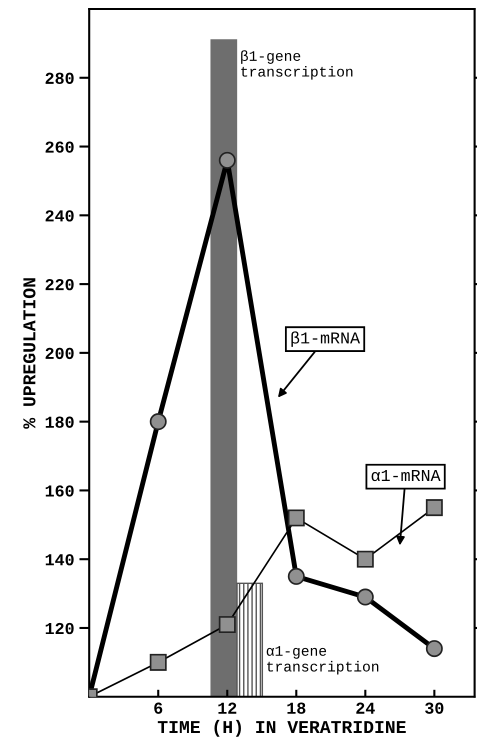  I want to click on series-label: β1-mRNA, so click(325, 339).